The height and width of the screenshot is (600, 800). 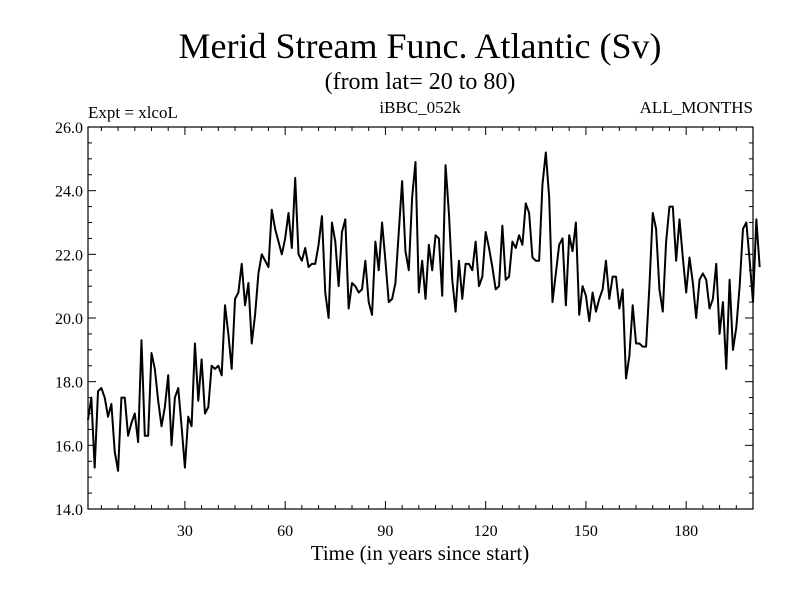 I want to click on y-tick-label: 16.0, so click(x=69, y=446).